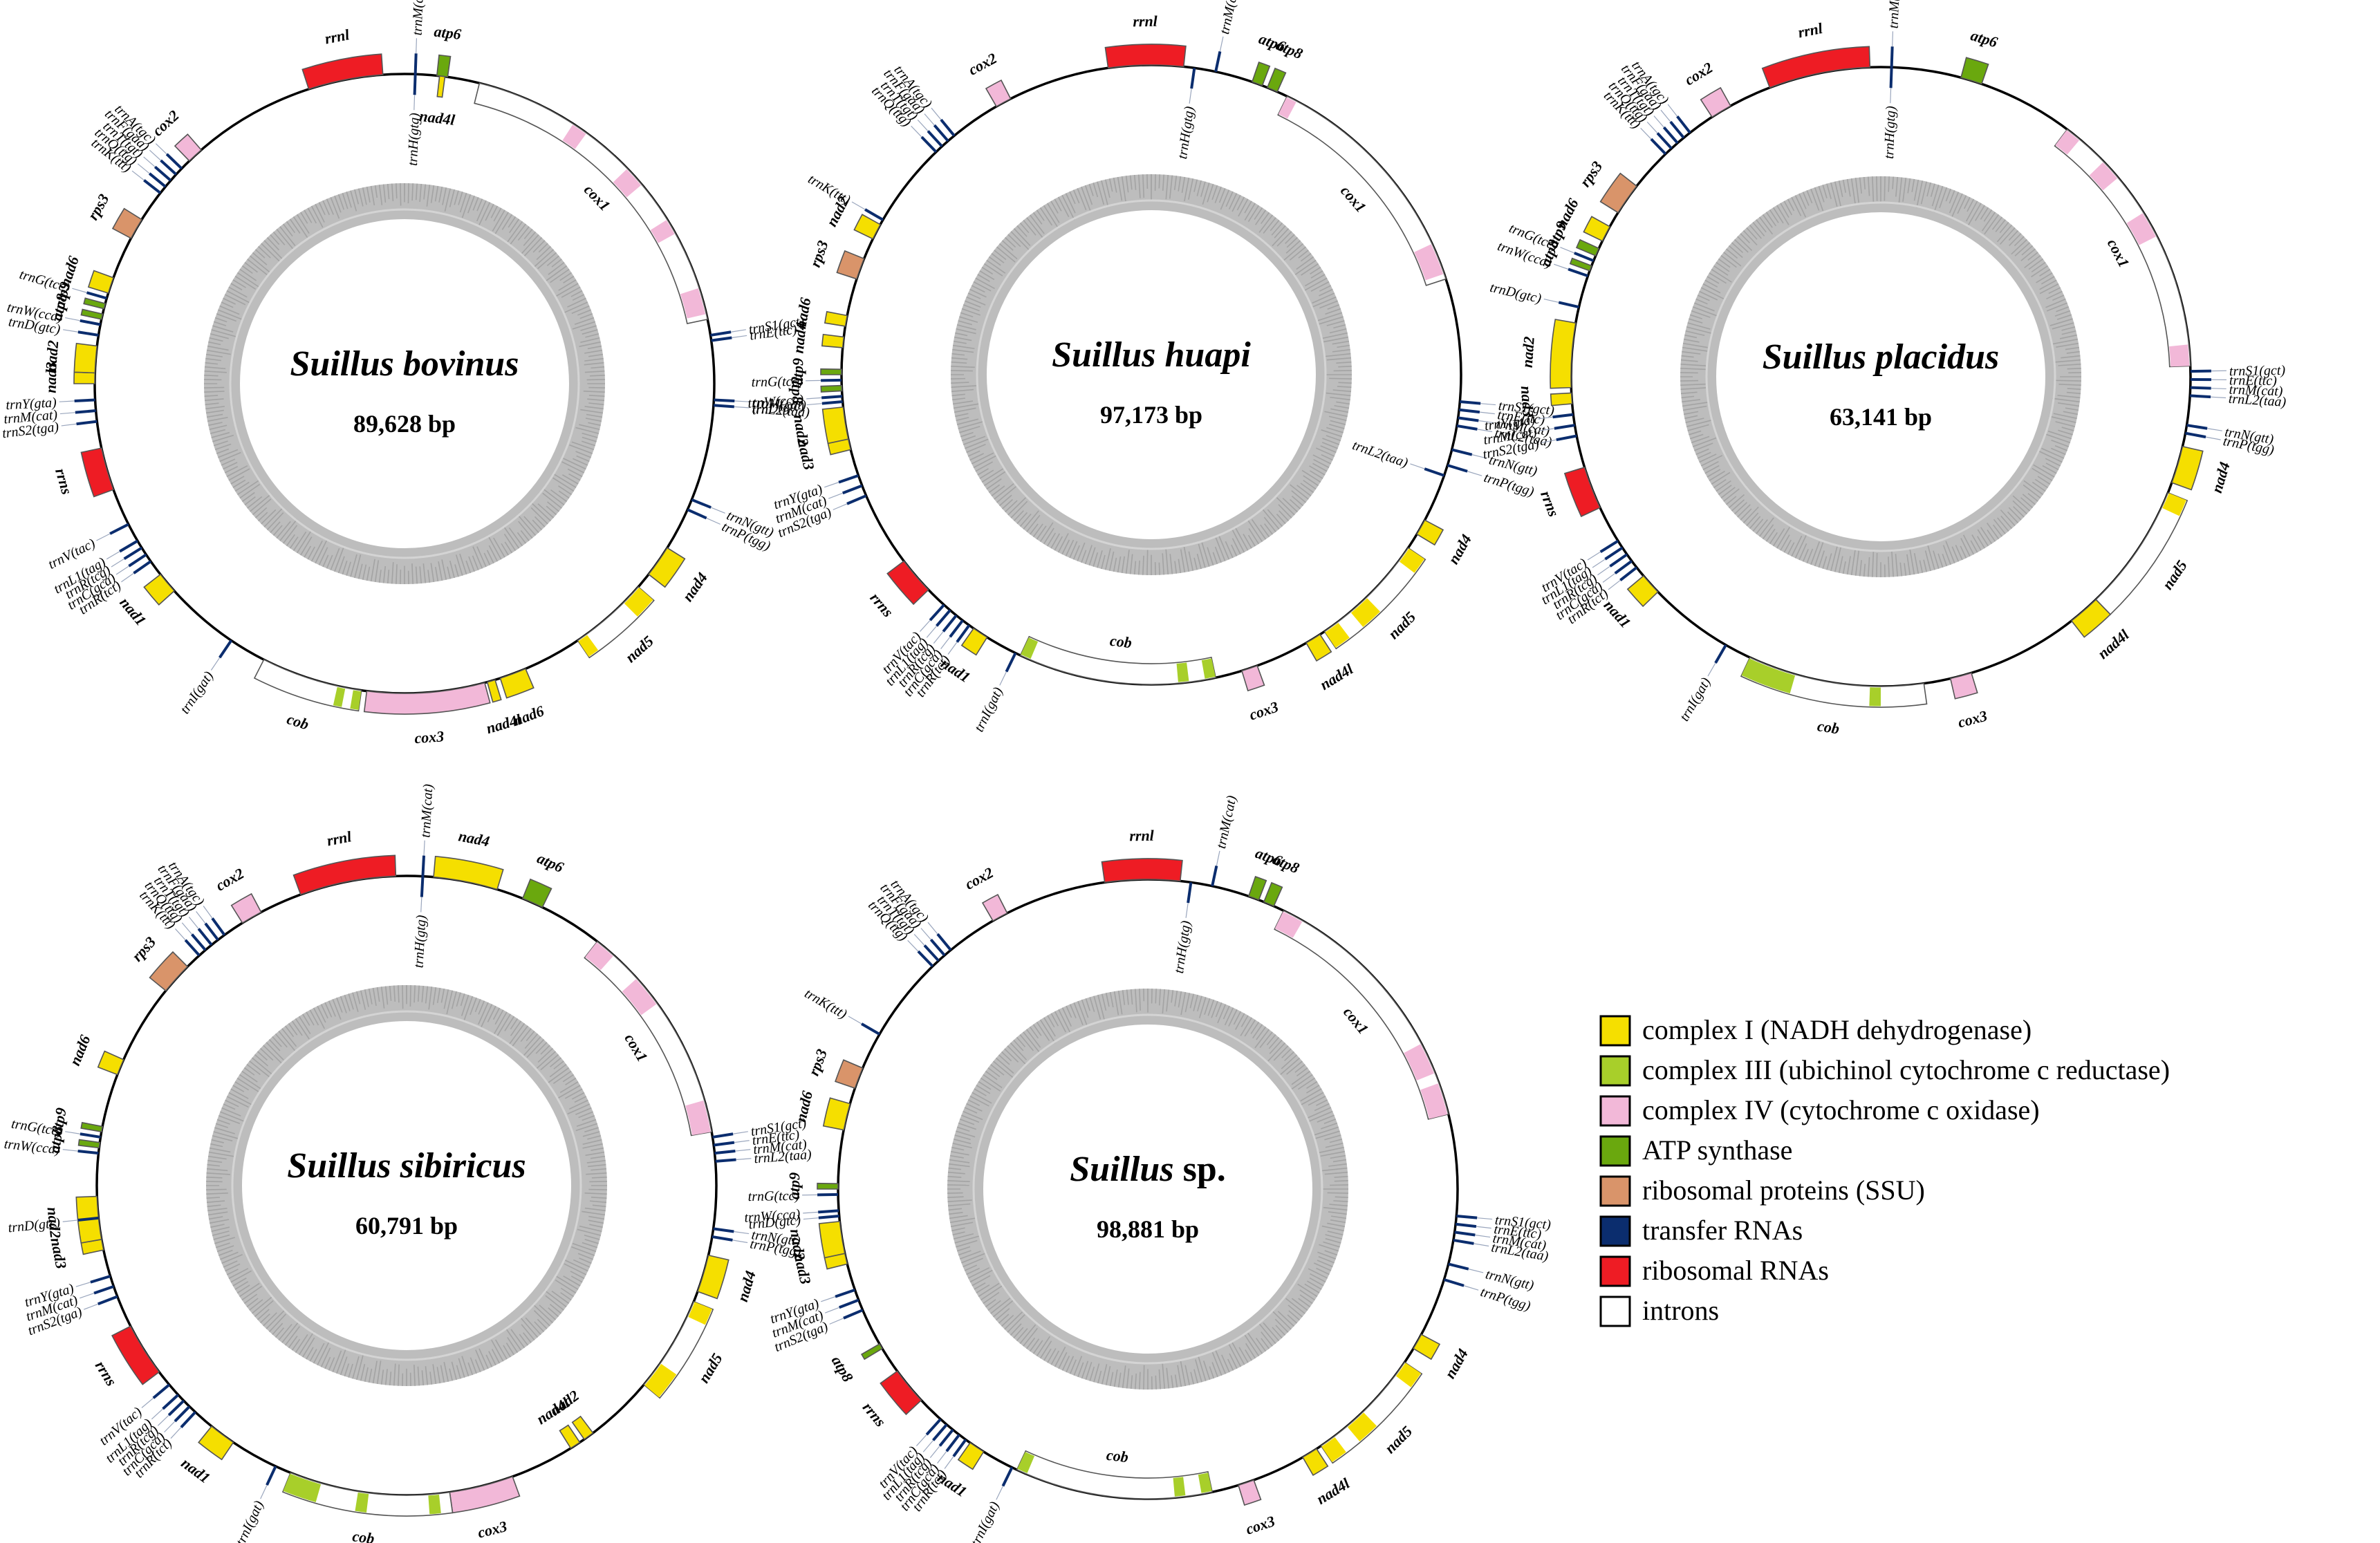 The image size is (2380, 1543). Describe the element at coordinates (1151, 415) in the screenshot. I see `genome-size: 97,173 bp` at that location.